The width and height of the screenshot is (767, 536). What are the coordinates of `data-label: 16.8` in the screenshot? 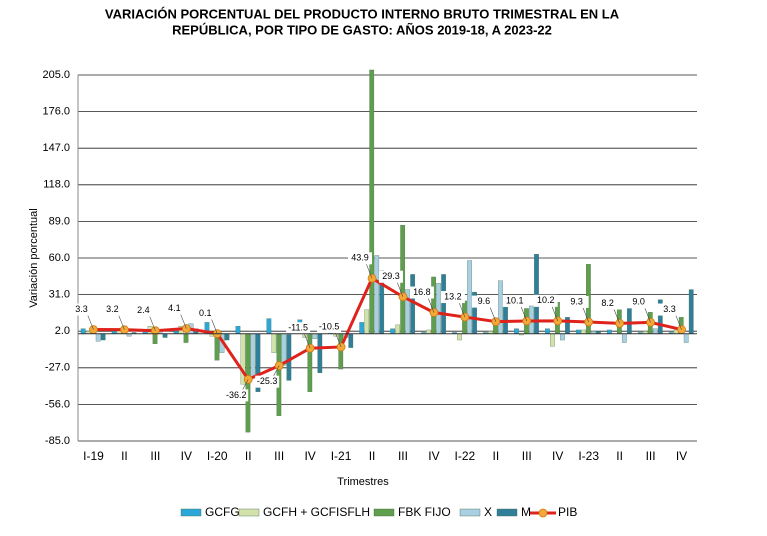 It's located at (422, 292).